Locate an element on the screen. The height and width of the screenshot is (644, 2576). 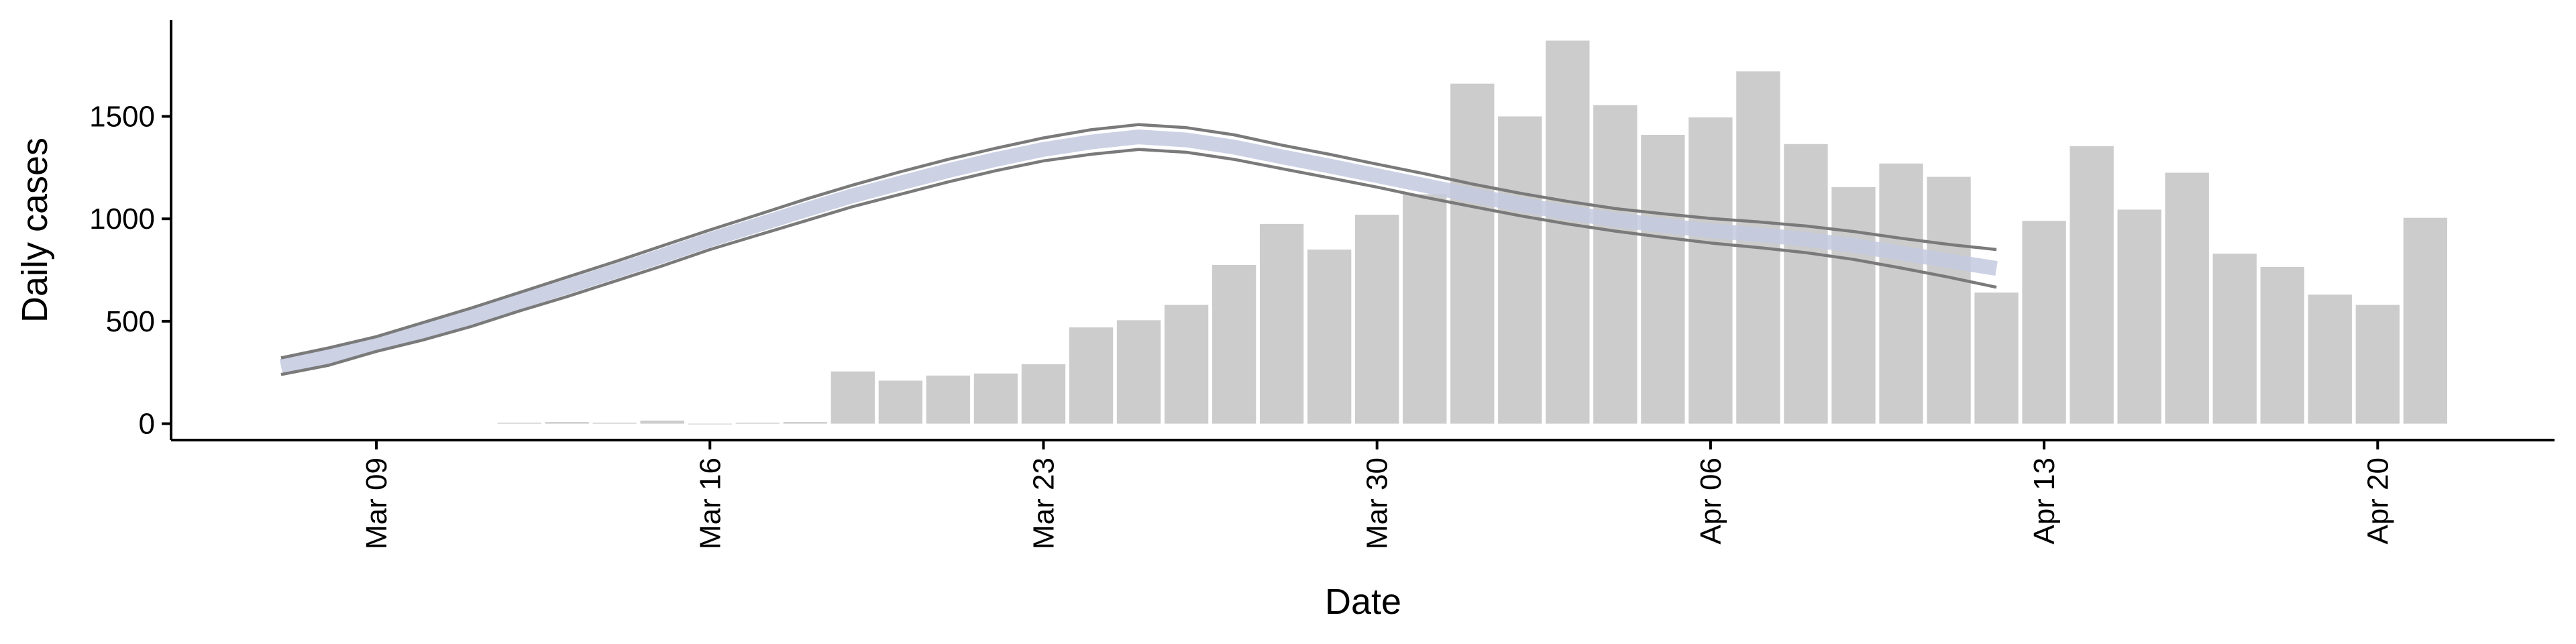
y-axis-title: Daily cases is located at coordinates (35, 230).